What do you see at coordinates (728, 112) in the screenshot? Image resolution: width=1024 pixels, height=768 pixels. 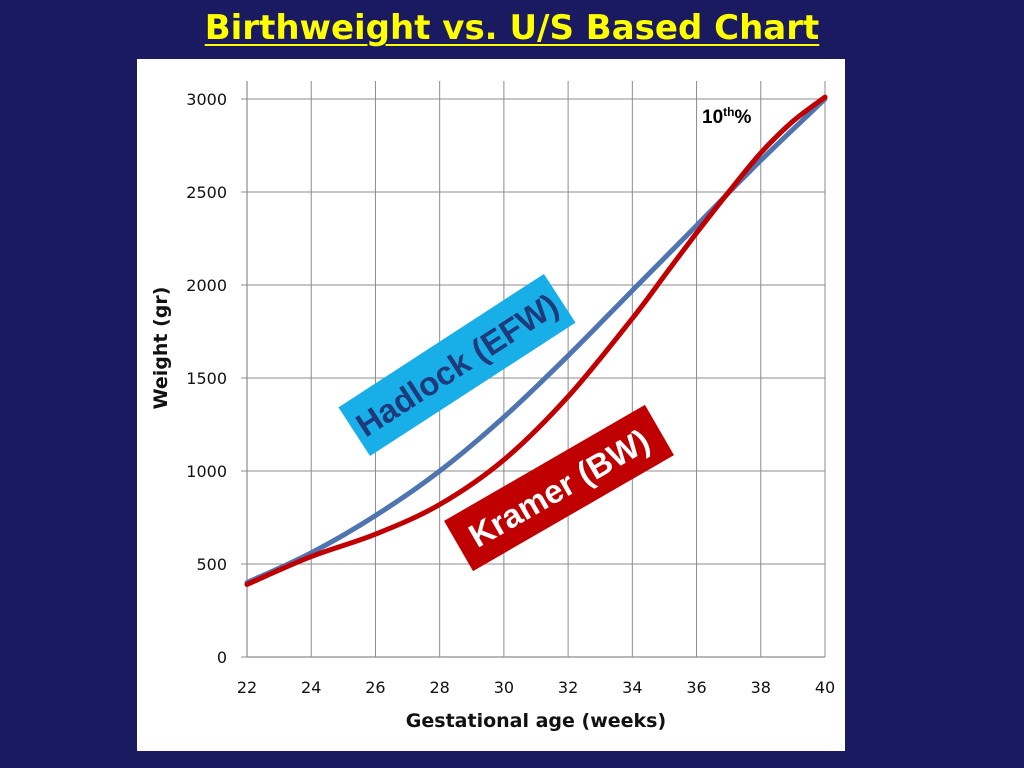 I see `percentile-superscript: th` at bounding box center [728, 112].